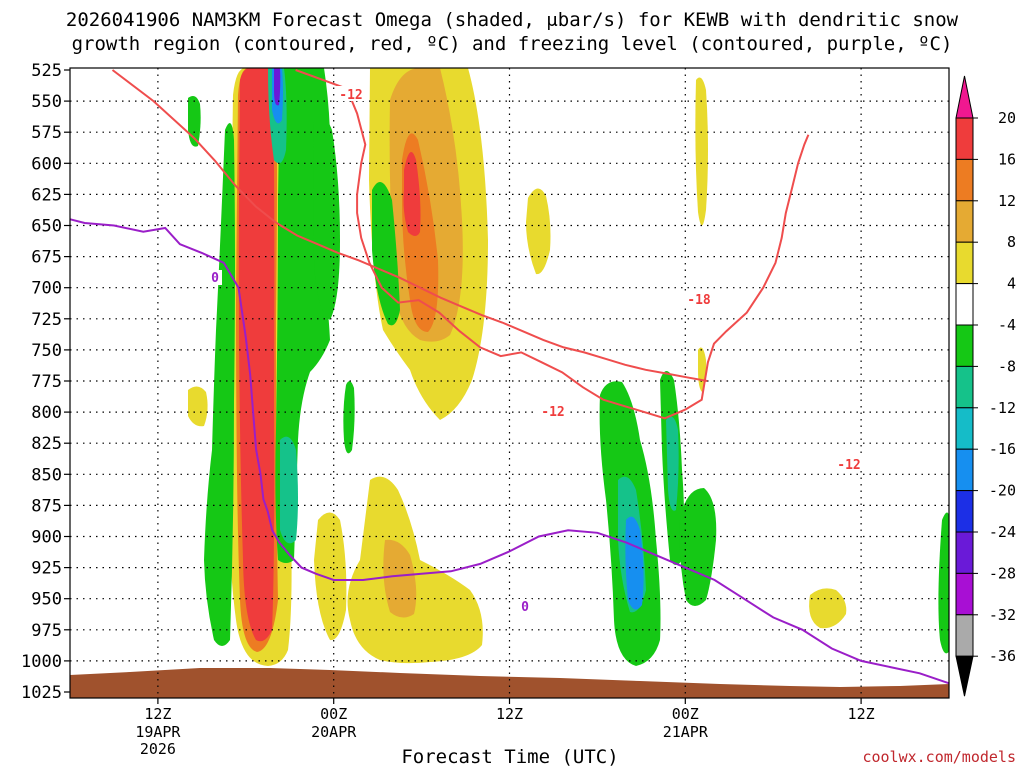 The height and width of the screenshot is (768, 1024). What do you see at coordinates (1007, 201) in the screenshot?
I see `colorbar-label: 12` at bounding box center [1007, 201].